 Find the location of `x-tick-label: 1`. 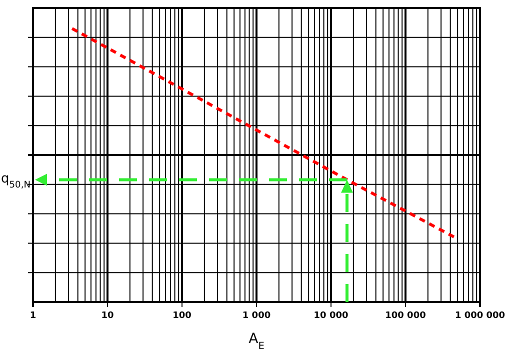

x-tick-label: 1 is located at coordinates (33, 316).